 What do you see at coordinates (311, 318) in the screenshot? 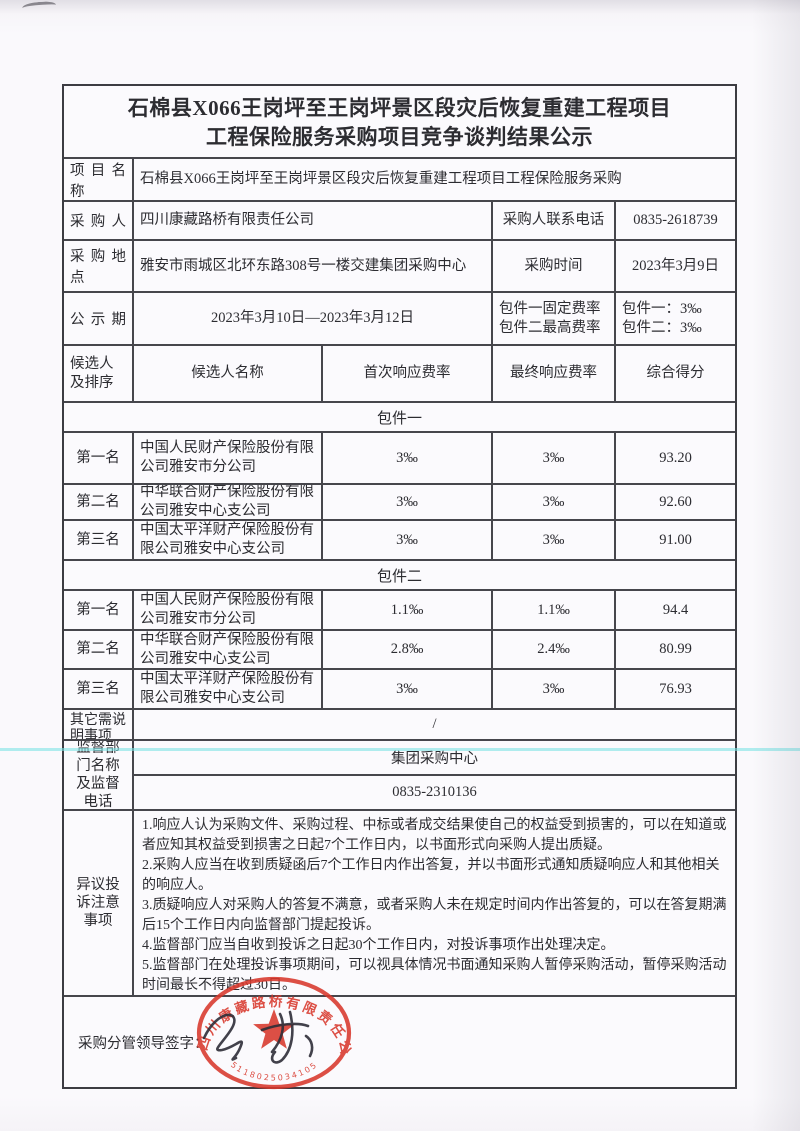
I see `publicity-value: 2023年3月10日—2023年3月12日` at bounding box center [311, 318].